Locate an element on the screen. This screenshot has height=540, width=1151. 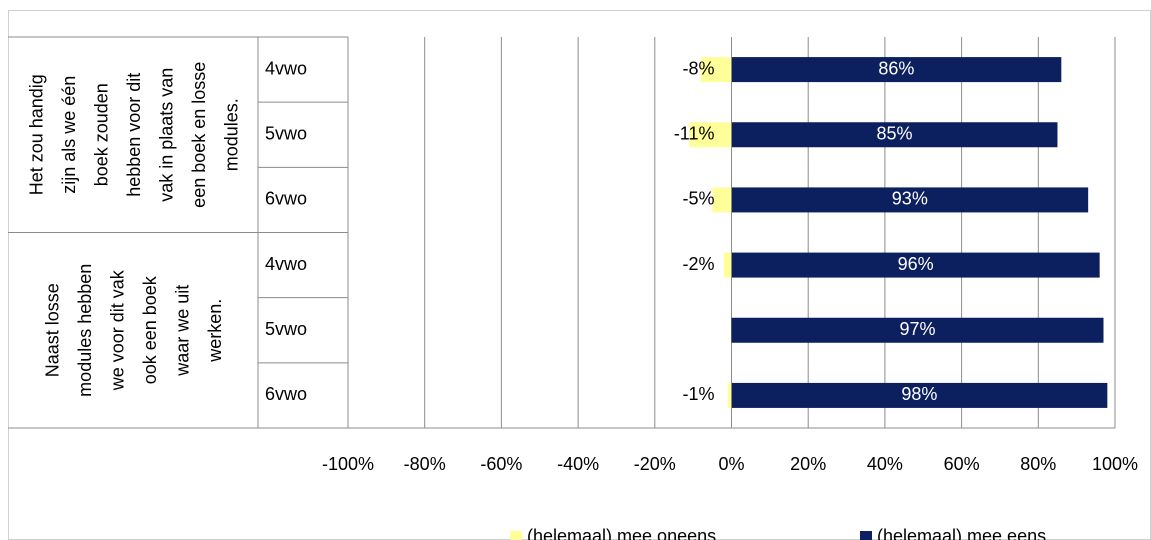
value-label: 86% is located at coordinates (896, 68).